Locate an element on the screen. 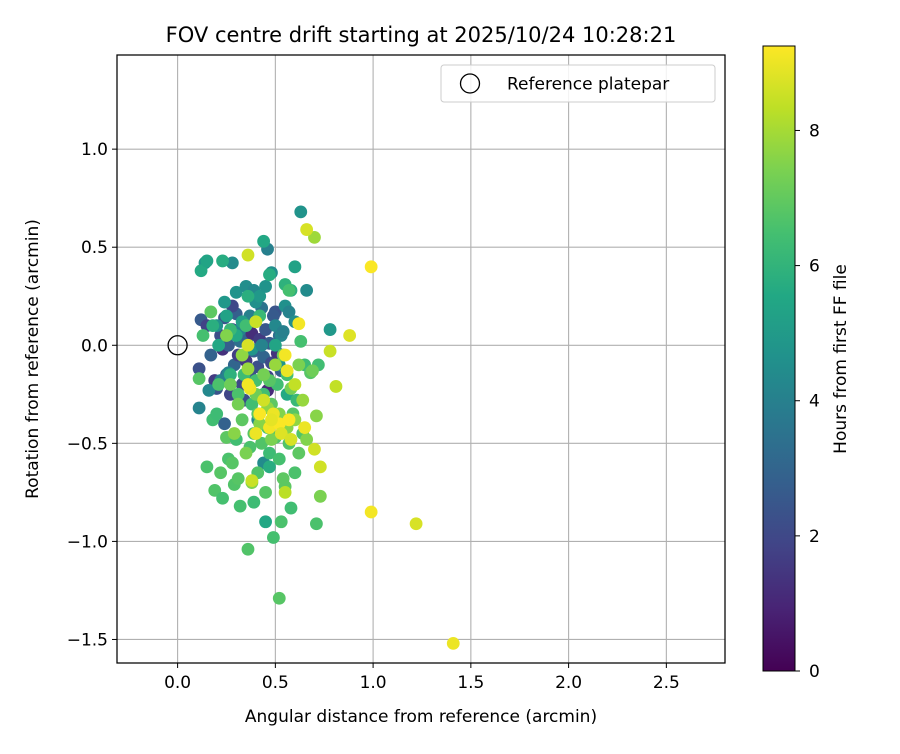 The width and height of the screenshot is (900, 754). y-tick-label: −1.0 is located at coordinates (87, 542).